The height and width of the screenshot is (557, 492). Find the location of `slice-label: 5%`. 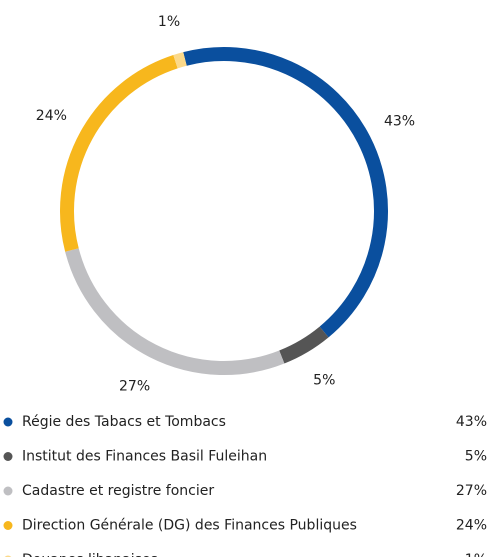

slice-label: 5% is located at coordinates (324, 381).